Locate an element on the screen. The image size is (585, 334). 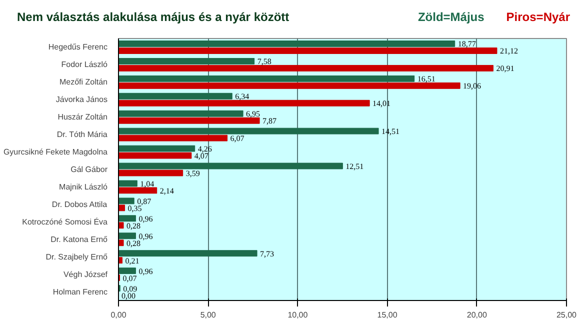
x-tick-label: 15,00 is located at coordinates (387, 315).